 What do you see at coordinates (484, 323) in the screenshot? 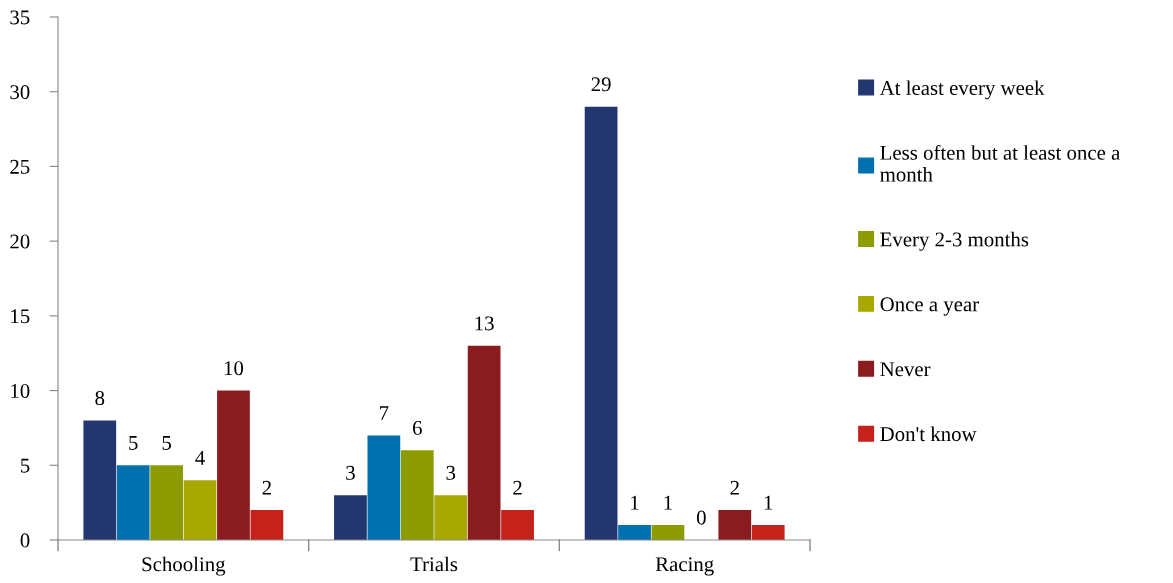
I see `data-label: 13` at bounding box center [484, 323].